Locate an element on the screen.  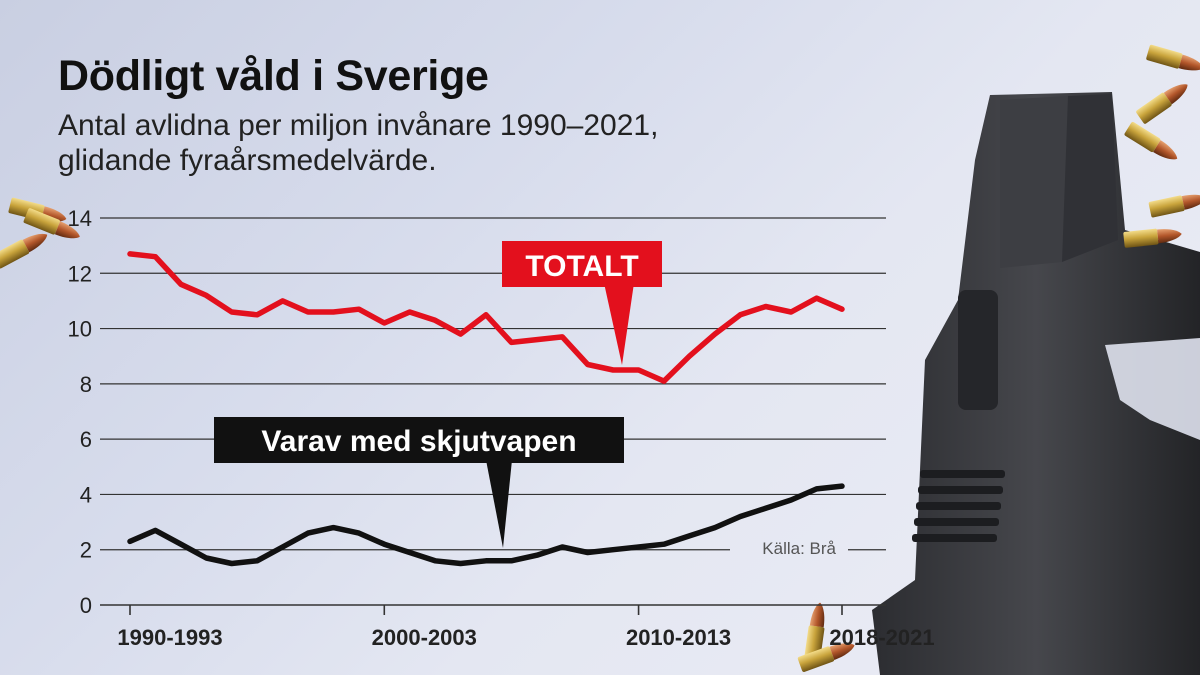
y-tick-label: 8 is located at coordinates (86, 384).